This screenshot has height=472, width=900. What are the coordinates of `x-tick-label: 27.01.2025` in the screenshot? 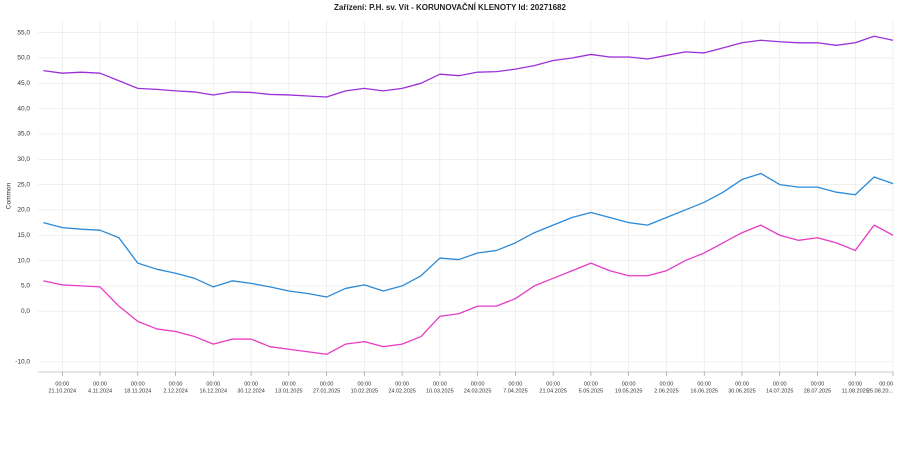 It's located at (327, 391).